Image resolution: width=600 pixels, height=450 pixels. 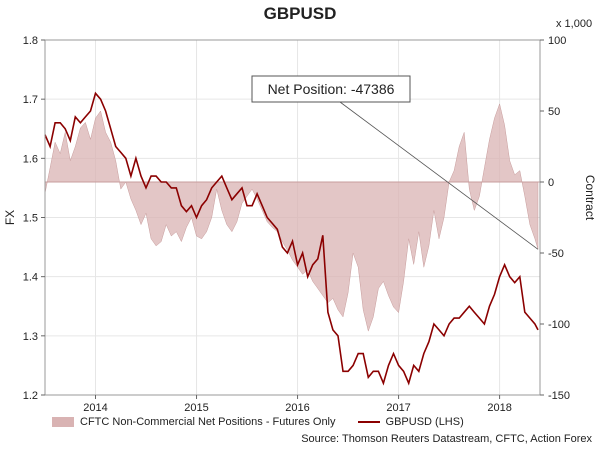 What do you see at coordinates (10, 217) in the screenshot?
I see `left-axis-label: FX` at bounding box center [10, 217].